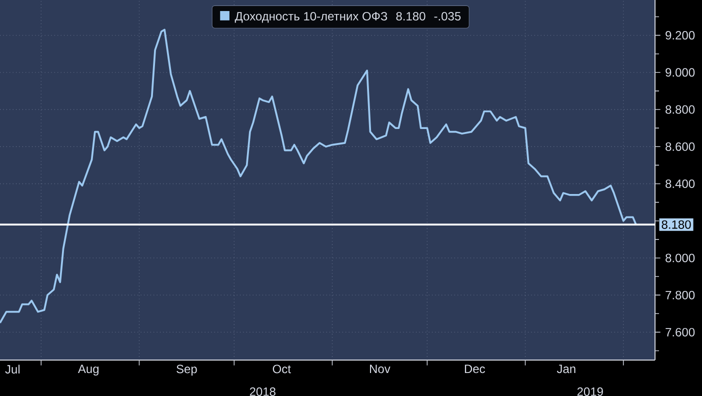  Describe the element at coordinates (680, 295) in the screenshot. I see `y-tick-label: 7.800` at that location.